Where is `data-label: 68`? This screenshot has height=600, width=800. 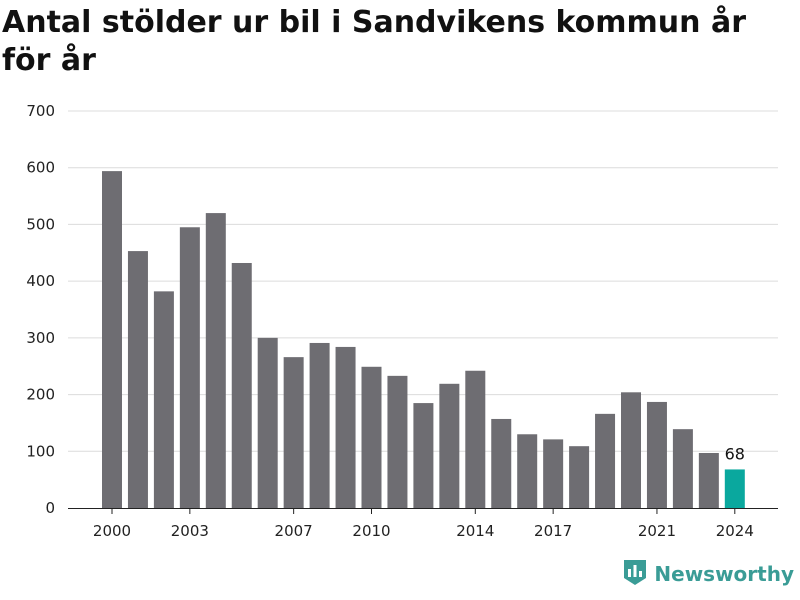
data-label: 68 is located at coordinates (735, 453).